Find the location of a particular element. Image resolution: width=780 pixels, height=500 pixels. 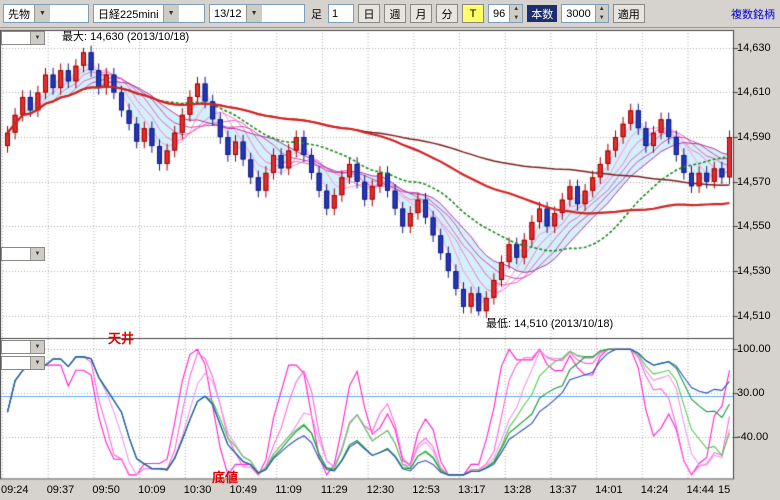

price-axis-label: 14,570 is located at coordinates (754, 181).